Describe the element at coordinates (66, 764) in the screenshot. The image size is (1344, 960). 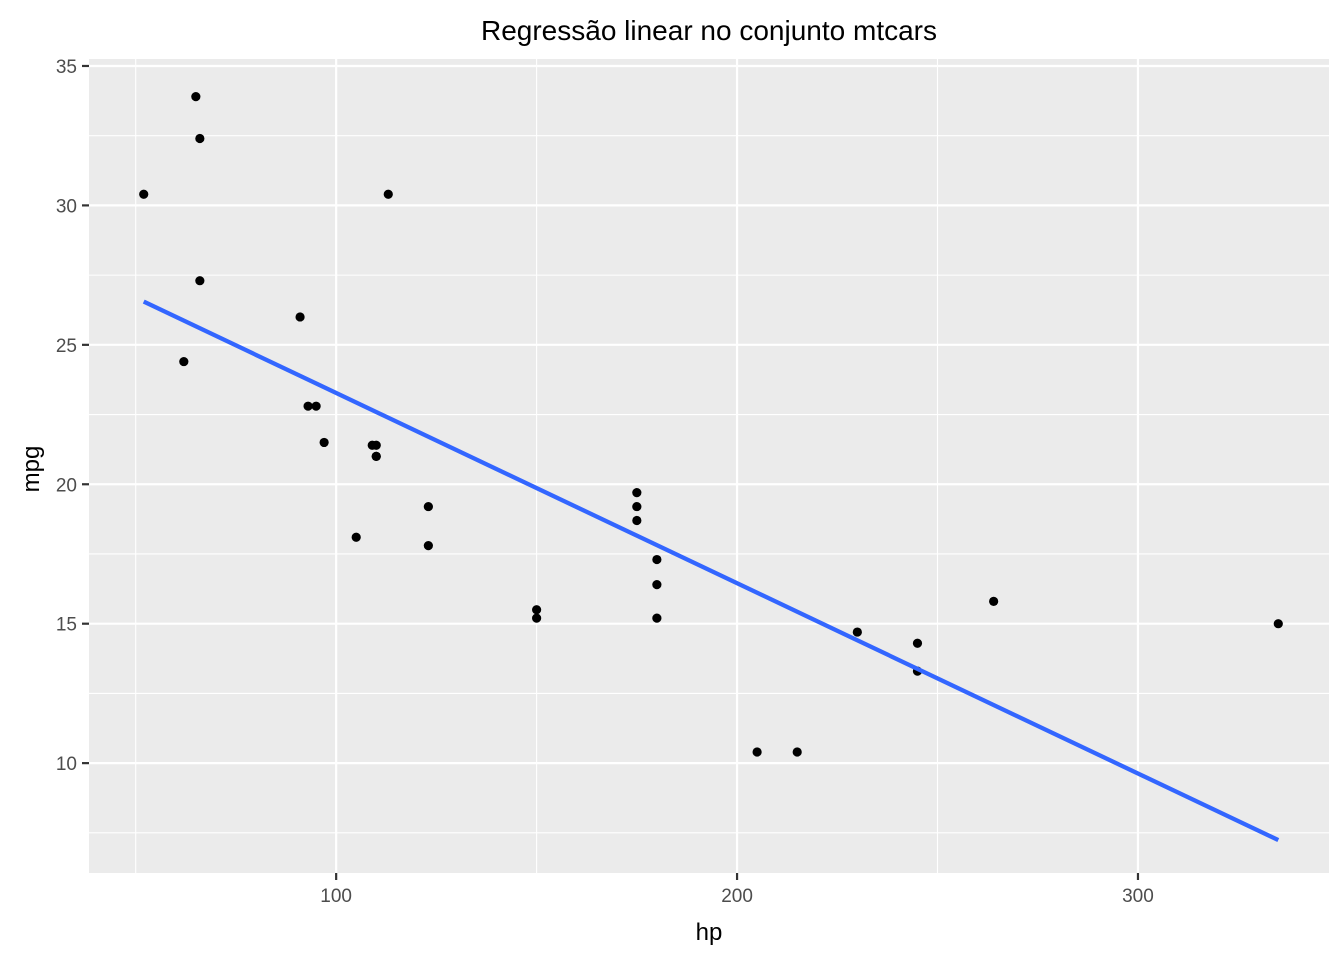
I see `y-tick-label: 10` at that location.